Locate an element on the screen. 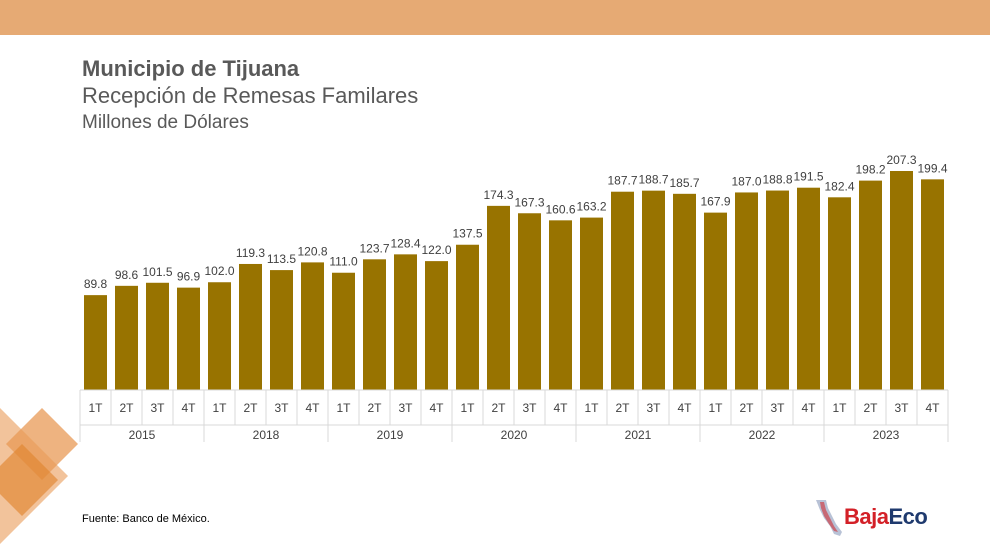  data-label: 89.8 is located at coordinates (96, 284).